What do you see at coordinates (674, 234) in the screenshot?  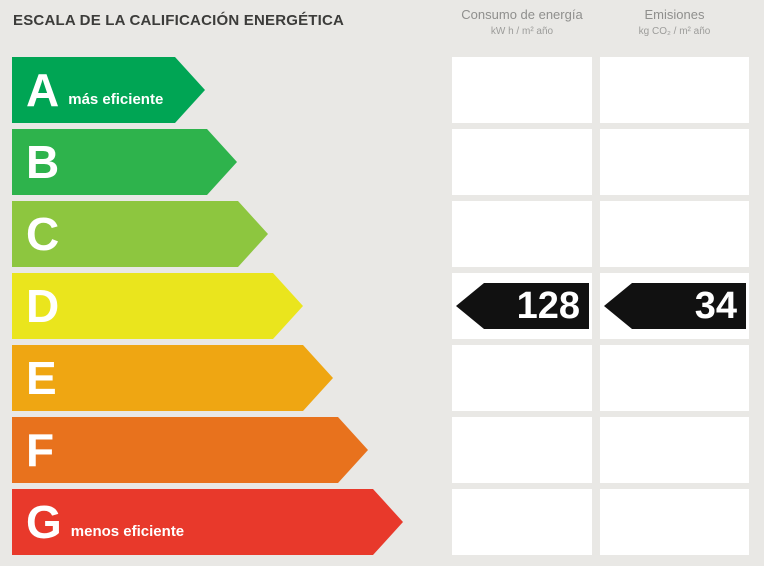 I see `emisiones-cell-c` at bounding box center [674, 234].